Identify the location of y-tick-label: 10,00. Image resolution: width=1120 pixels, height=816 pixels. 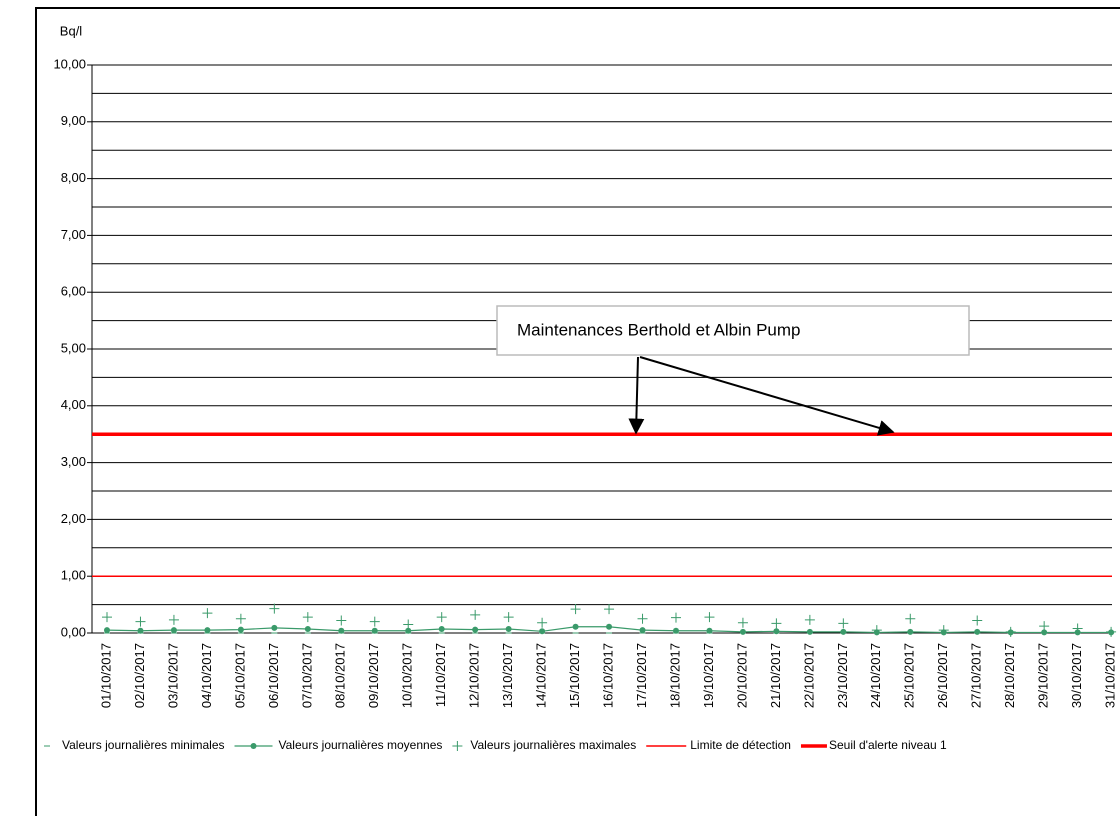
(69, 63).